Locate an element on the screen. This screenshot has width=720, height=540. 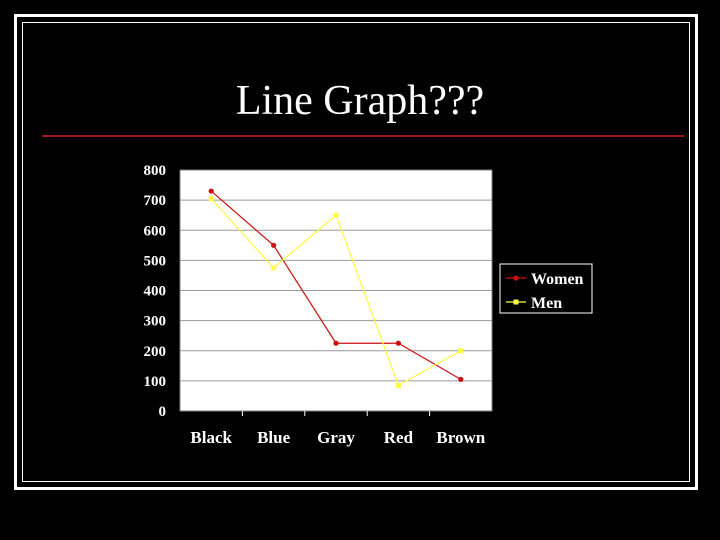
y-tick-label: 100 is located at coordinates (155, 382).